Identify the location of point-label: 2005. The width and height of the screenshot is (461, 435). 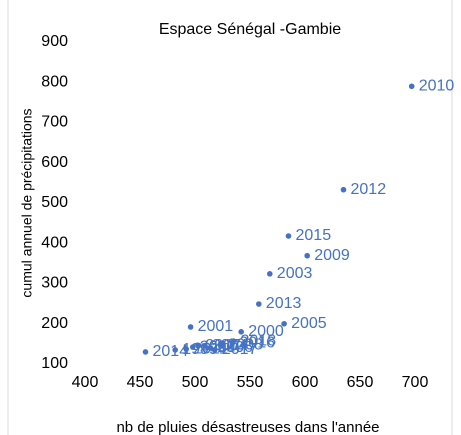
(309, 323).